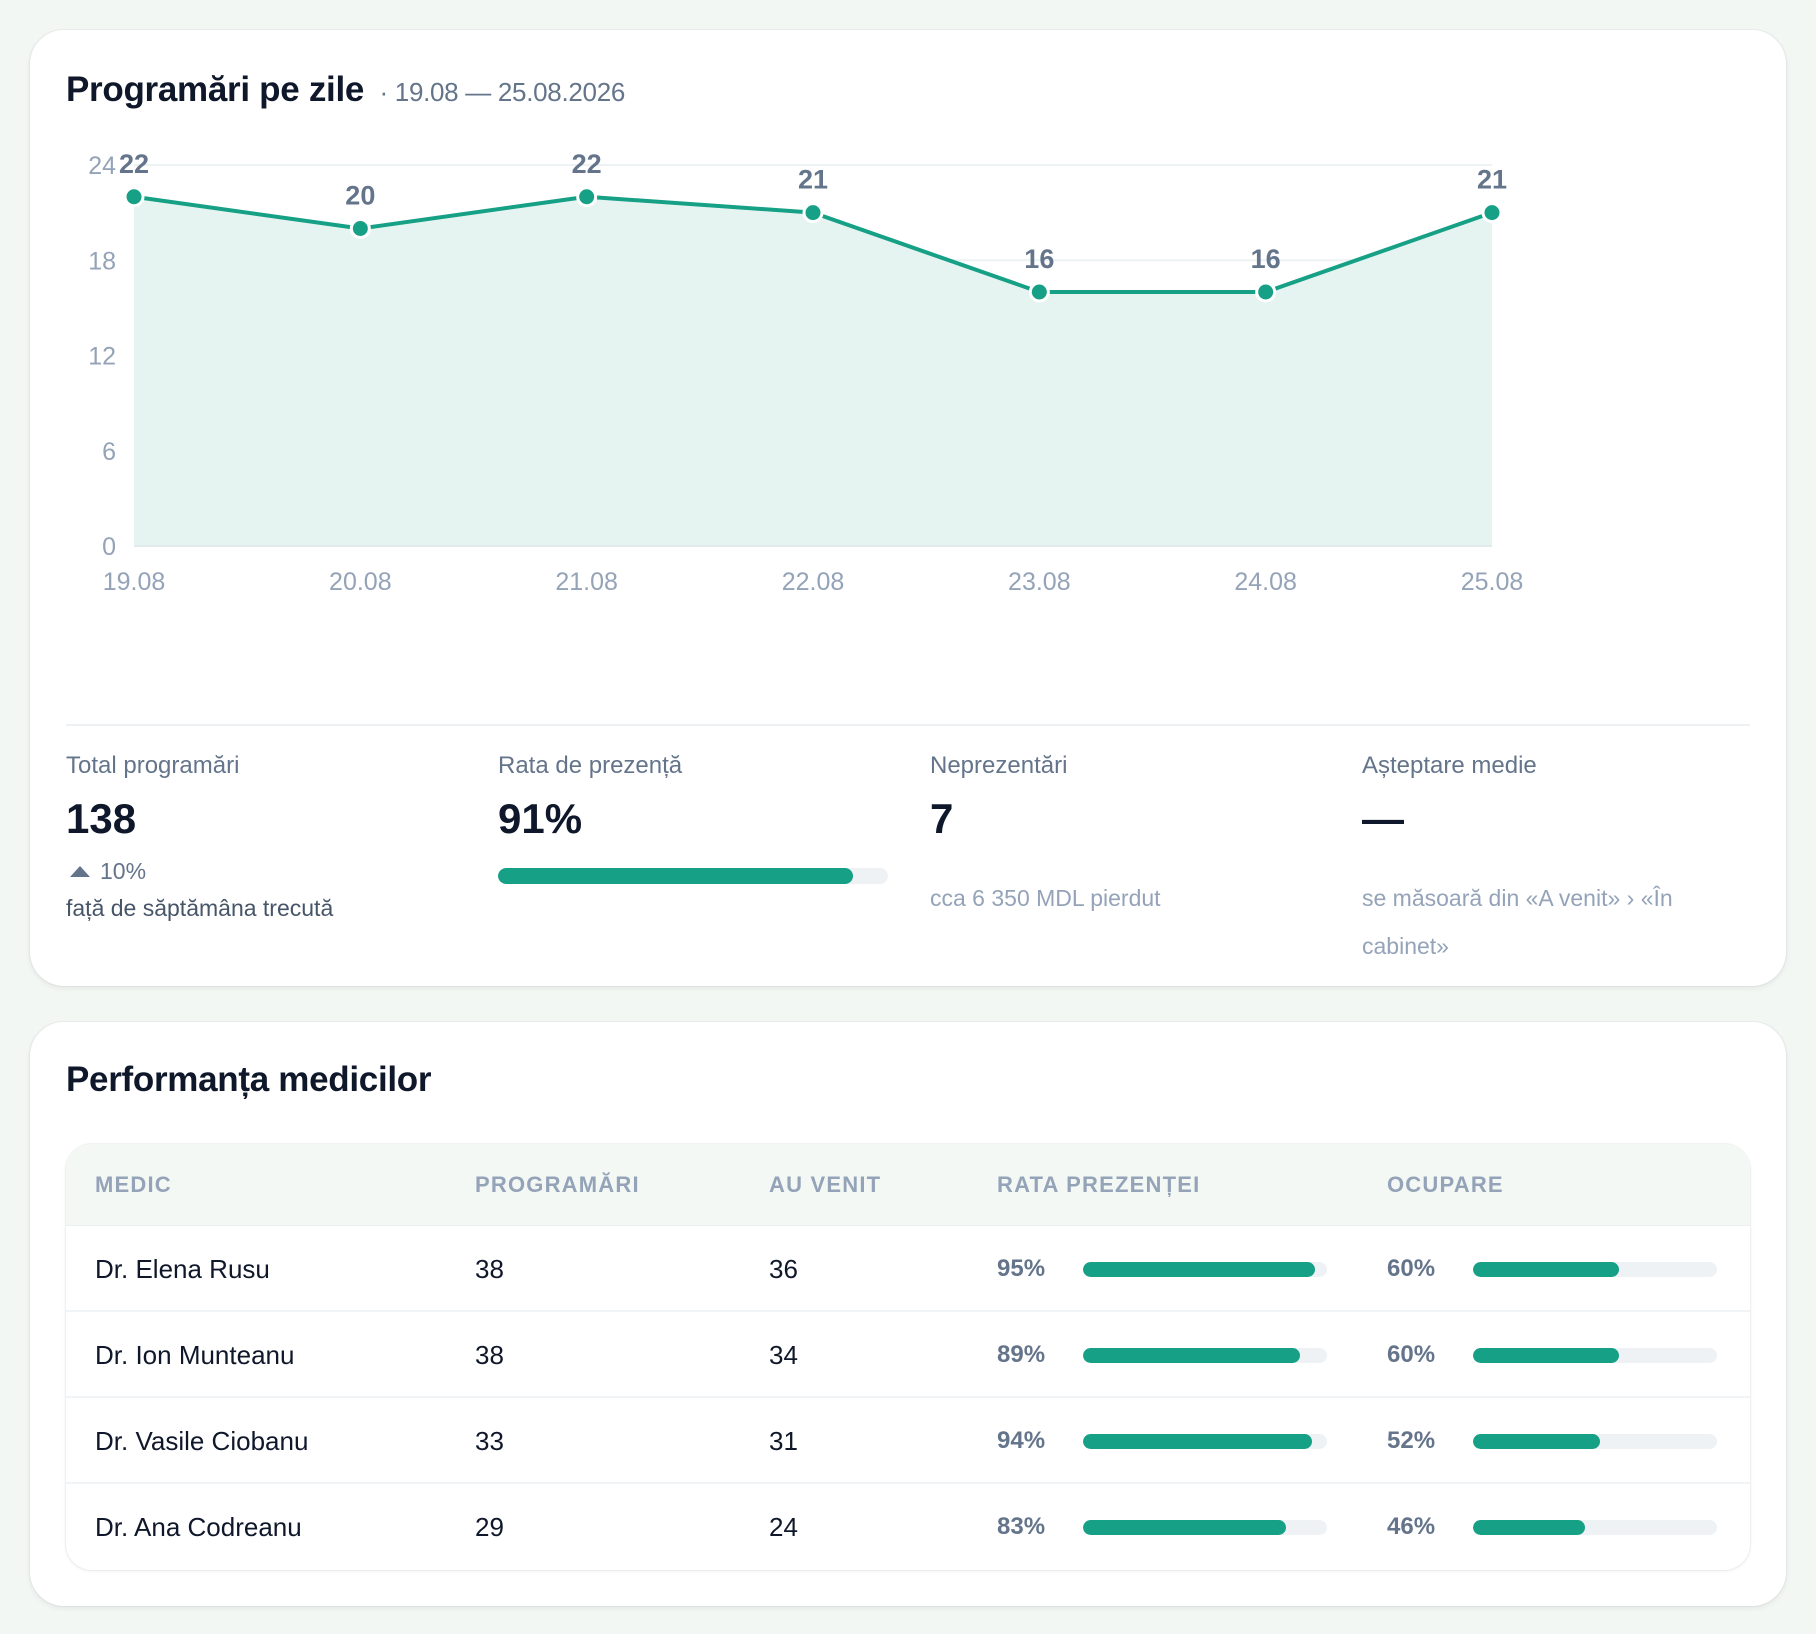 The height and width of the screenshot is (1634, 1816). What do you see at coordinates (198, 1527) in the screenshot?
I see `doctor-name: Dr. Ana Codreanu` at bounding box center [198, 1527].